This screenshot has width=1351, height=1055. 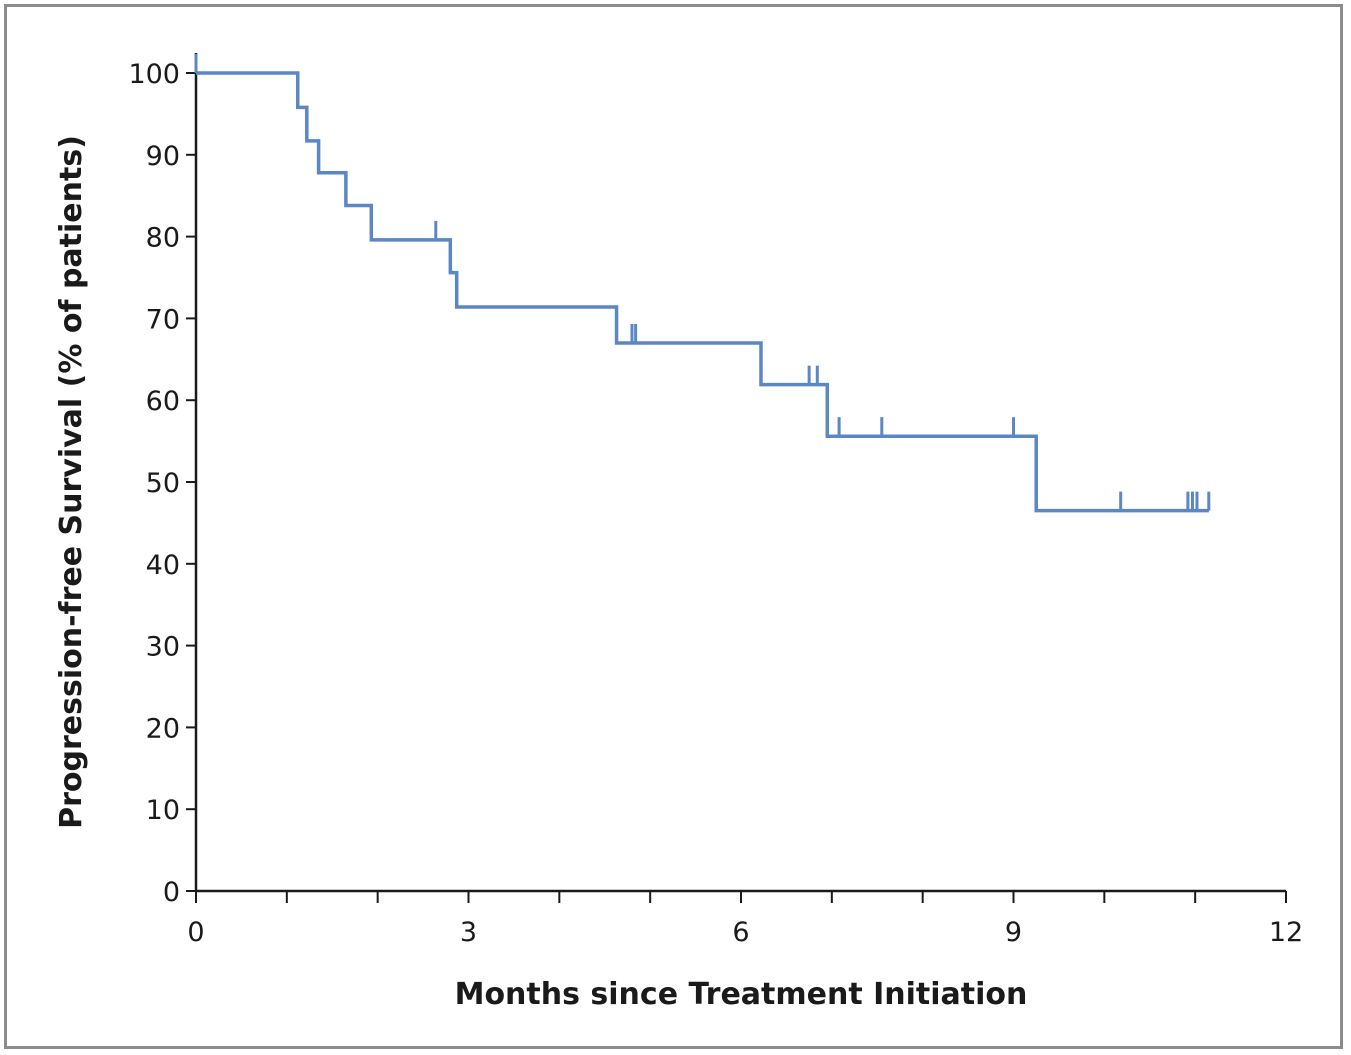 I want to click on y-tick-label: 90, so click(x=163, y=156).